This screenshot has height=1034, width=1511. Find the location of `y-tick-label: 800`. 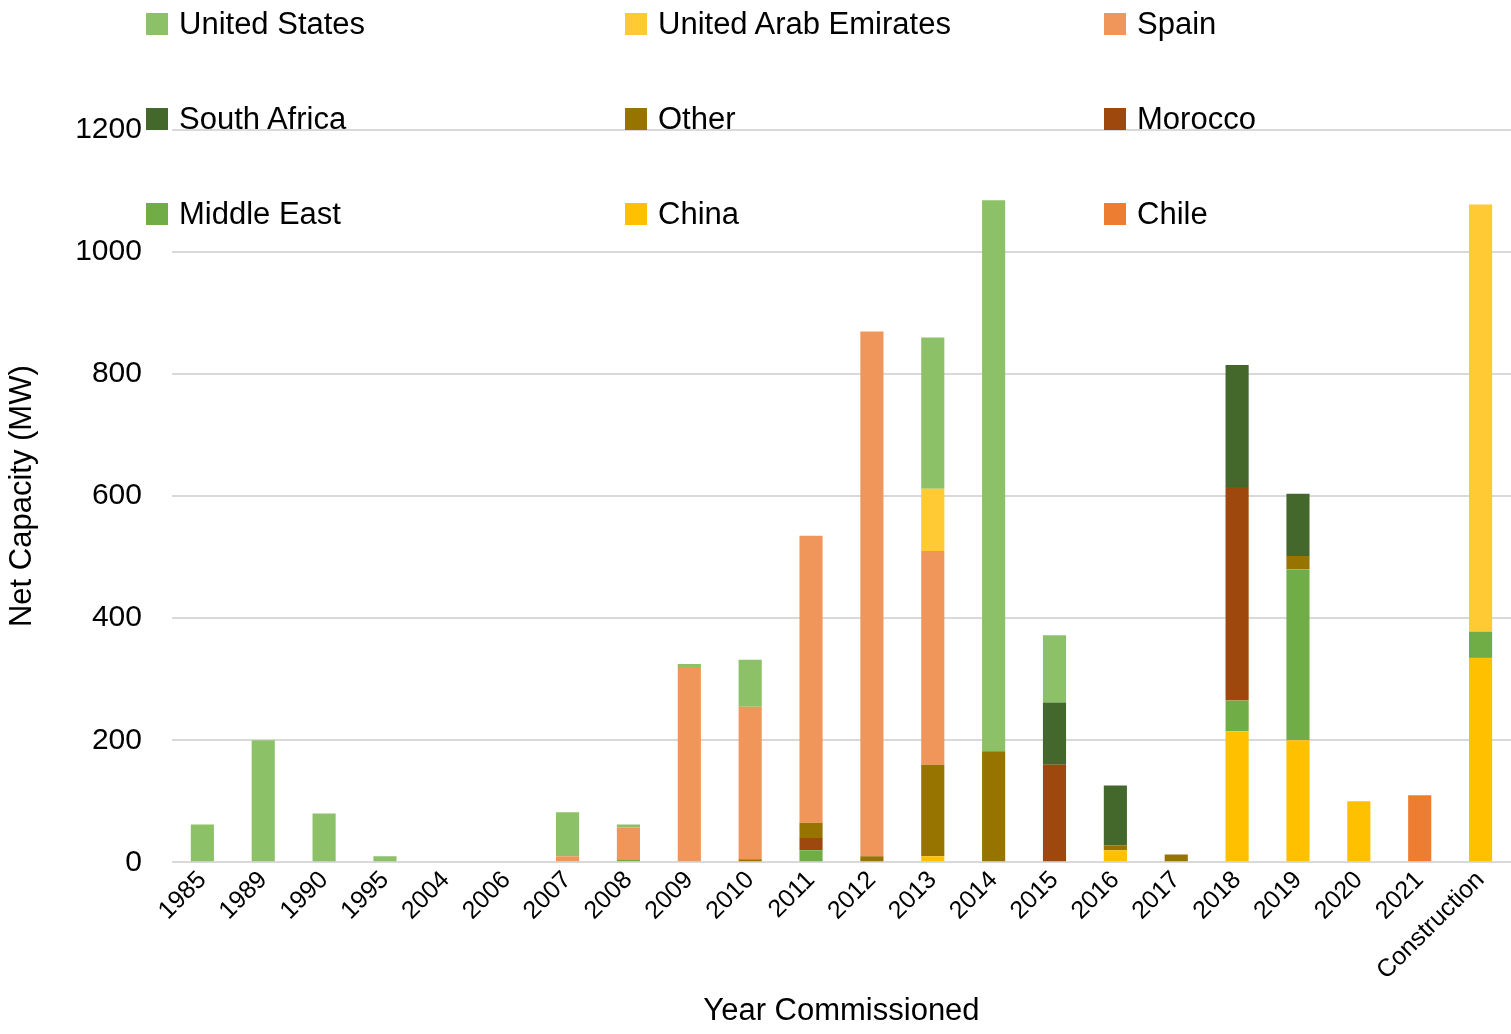

y-tick-label: 800 is located at coordinates (116, 372).